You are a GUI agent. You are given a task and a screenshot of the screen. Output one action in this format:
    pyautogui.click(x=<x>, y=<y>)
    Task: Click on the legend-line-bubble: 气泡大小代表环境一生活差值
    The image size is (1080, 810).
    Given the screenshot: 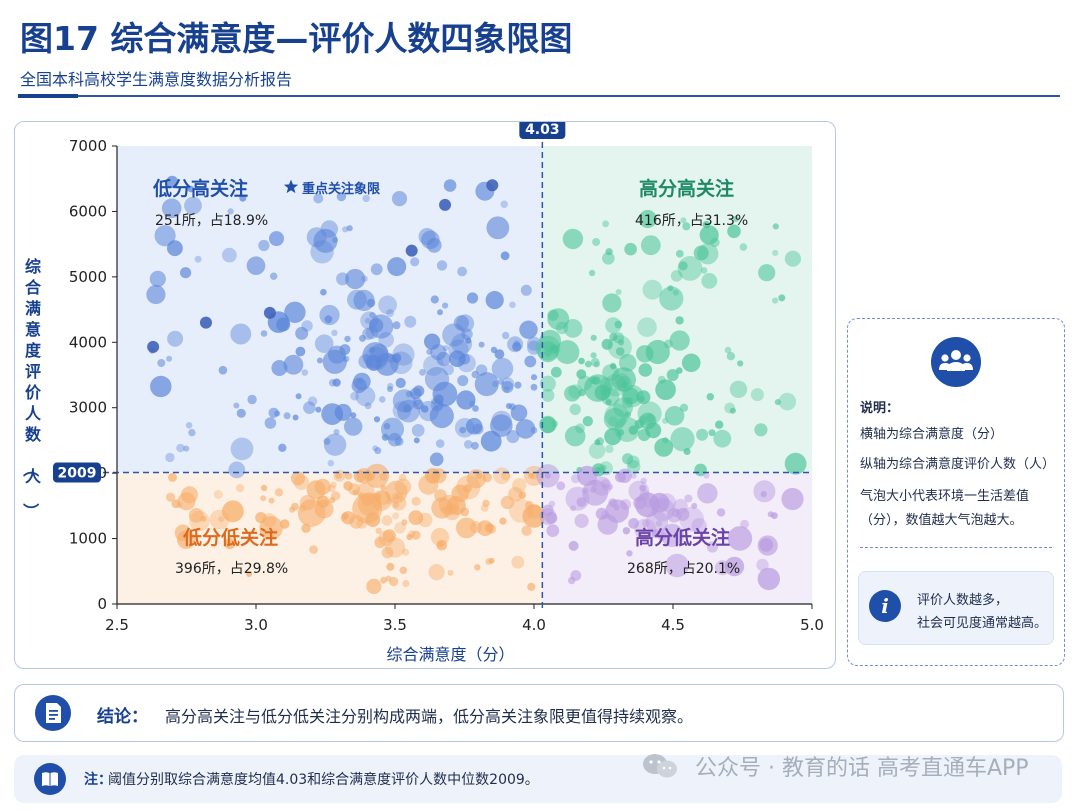 What is the action you would take?
    pyautogui.click(x=945, y=496)
    